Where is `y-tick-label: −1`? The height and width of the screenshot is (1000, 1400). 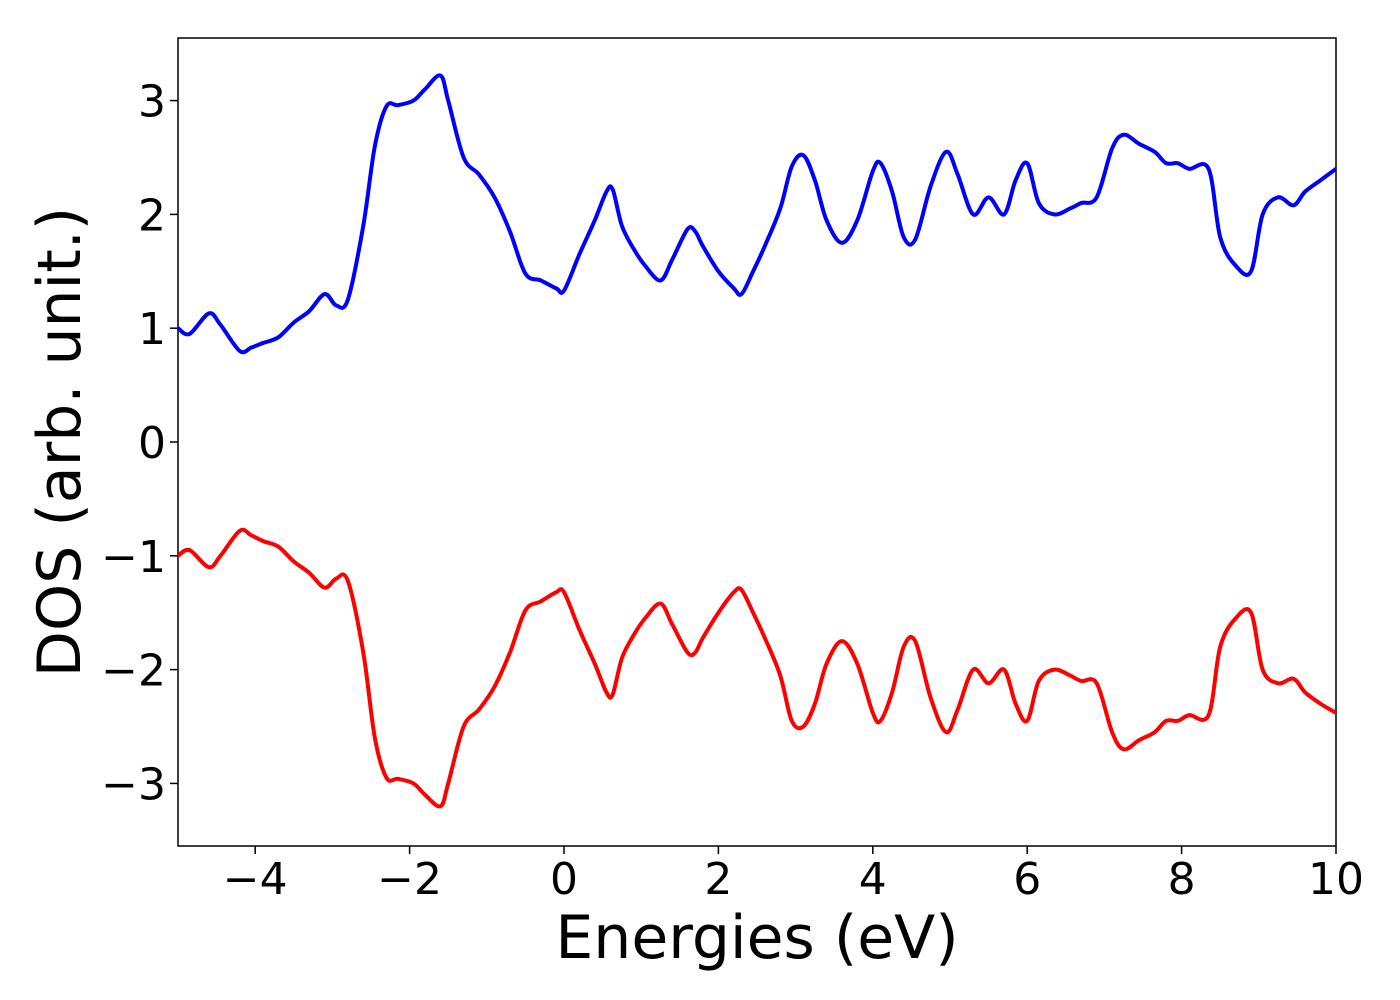
y-tick-label: −1 is located at coordinates (133, 557).